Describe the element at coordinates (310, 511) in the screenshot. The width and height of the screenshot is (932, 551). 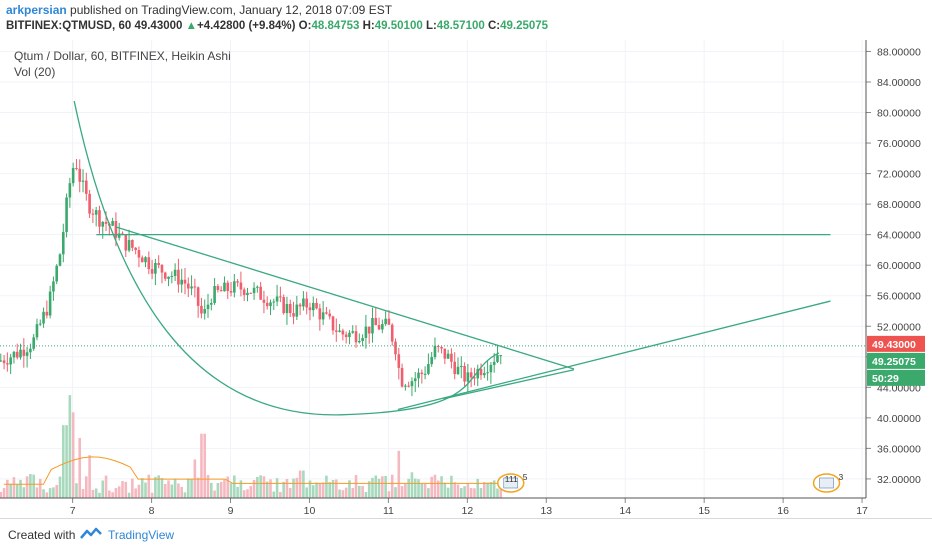
I see `x-tick-label: 10` at that location.